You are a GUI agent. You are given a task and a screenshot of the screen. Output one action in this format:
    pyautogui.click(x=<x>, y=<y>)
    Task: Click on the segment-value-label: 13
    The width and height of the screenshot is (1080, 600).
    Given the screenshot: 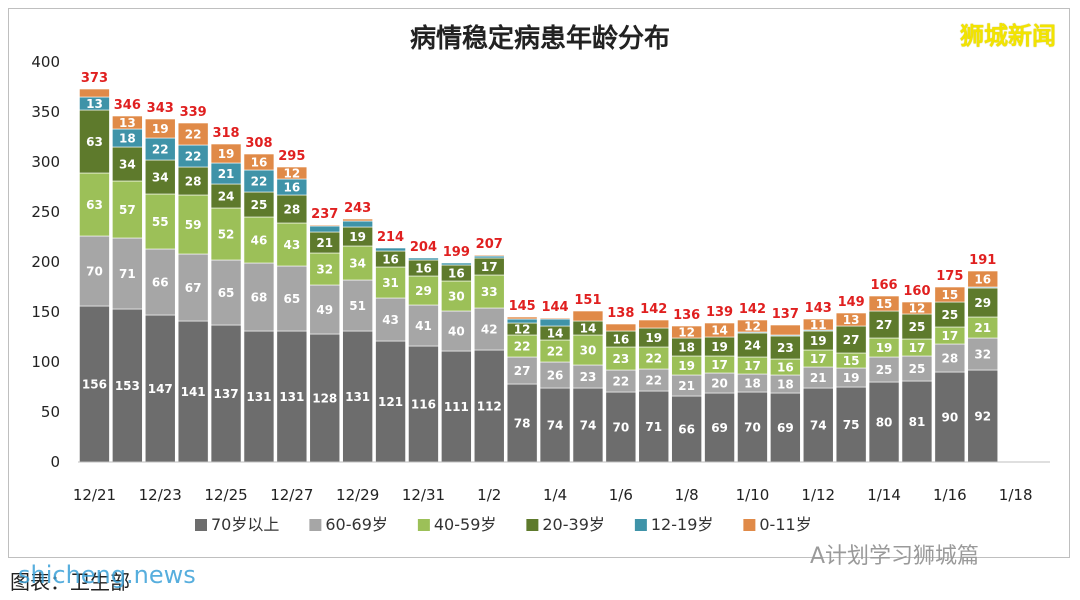 What is the action you would take?
    pyautogui.click(x=94, y=104)
    